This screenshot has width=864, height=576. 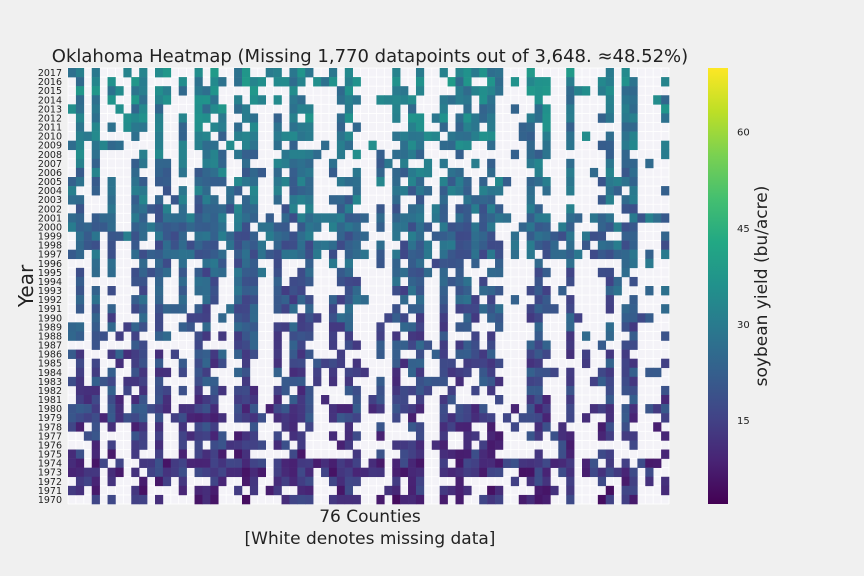 I want to click on y-tick-label: 2011, so click(x=50, y=128).